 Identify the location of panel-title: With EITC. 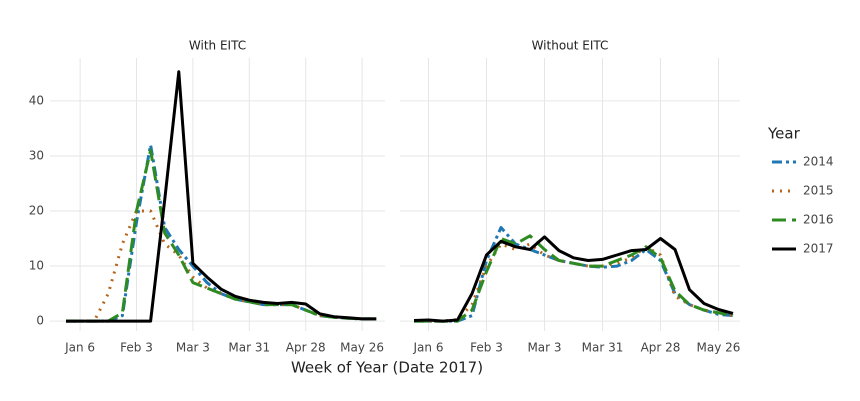
(217, 46).